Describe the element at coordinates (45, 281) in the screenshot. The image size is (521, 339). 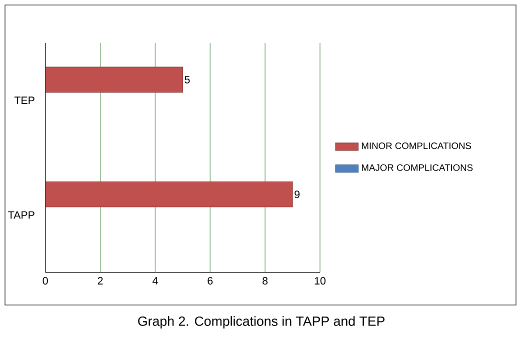
I see `x-tick-label: 0` at that location.